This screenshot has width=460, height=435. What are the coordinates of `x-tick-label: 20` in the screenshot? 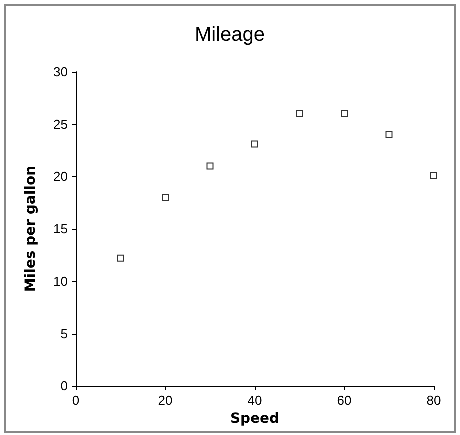 It's located at (165, 400).